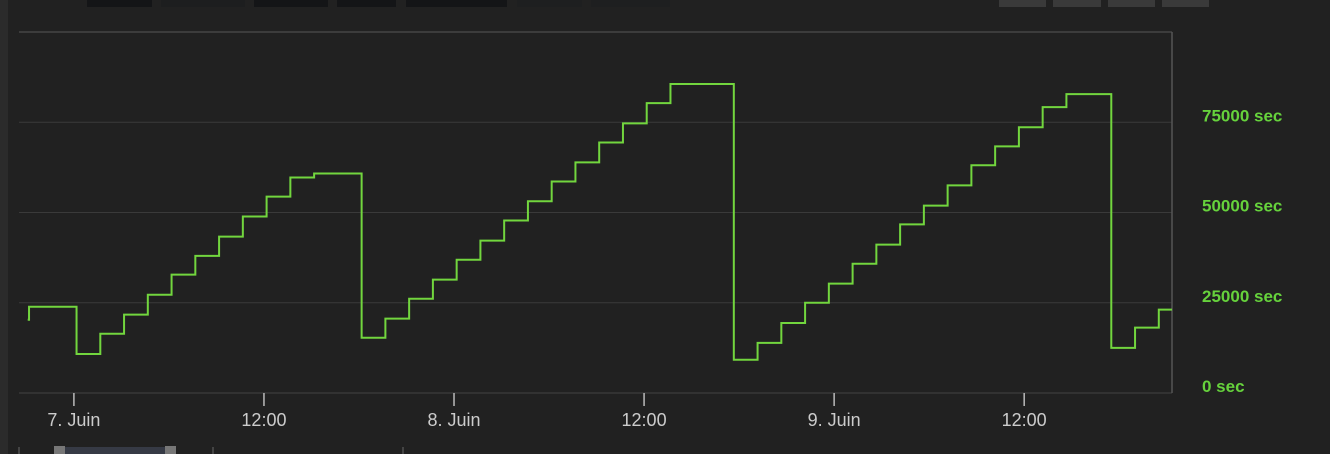  I want to click on y-tick-label: 0 sec, so click(1223, 386).